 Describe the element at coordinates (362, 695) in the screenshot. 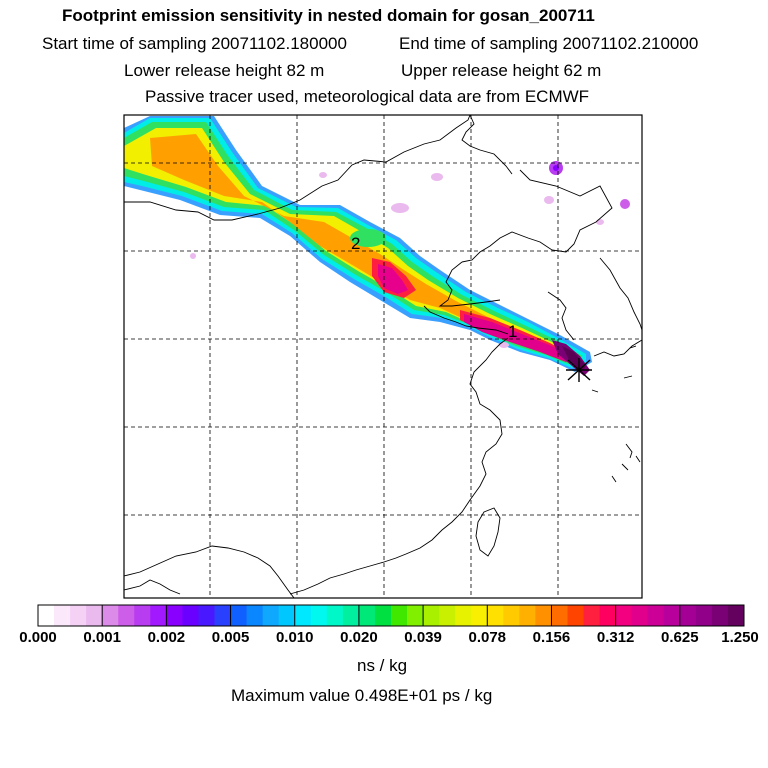

I see `maximum-value-label: Maximum value 0.498E+01 ps / kg` at that location.